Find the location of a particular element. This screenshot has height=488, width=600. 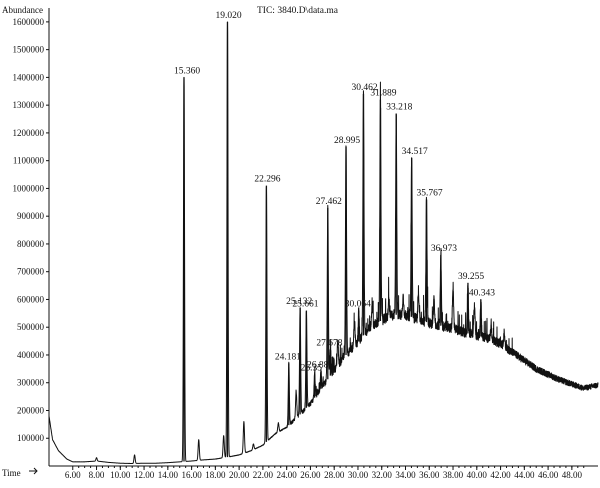

peak-label: 27.678 is located at coordinates (329, 343).